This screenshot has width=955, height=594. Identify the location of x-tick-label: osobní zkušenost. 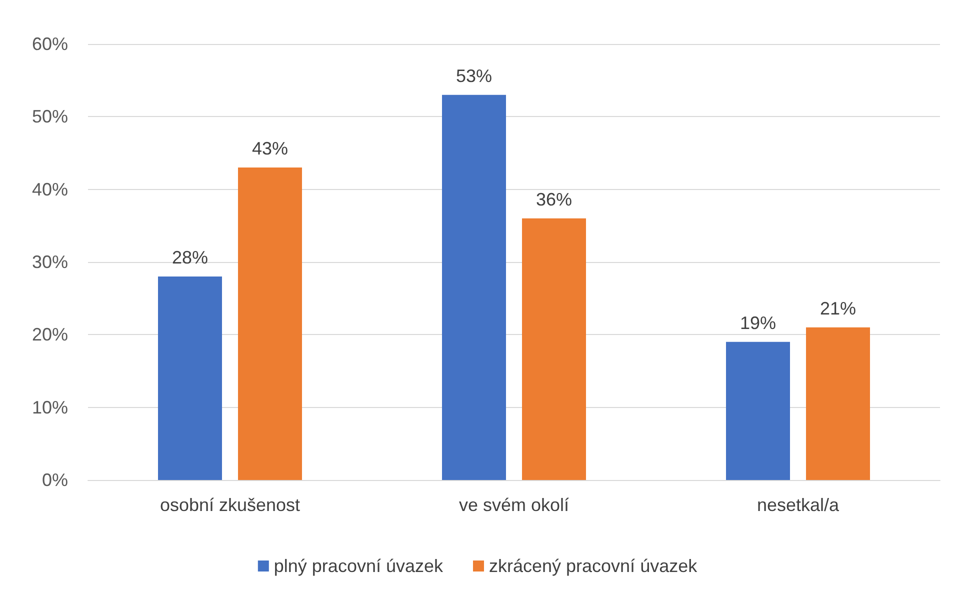
(230, 505).